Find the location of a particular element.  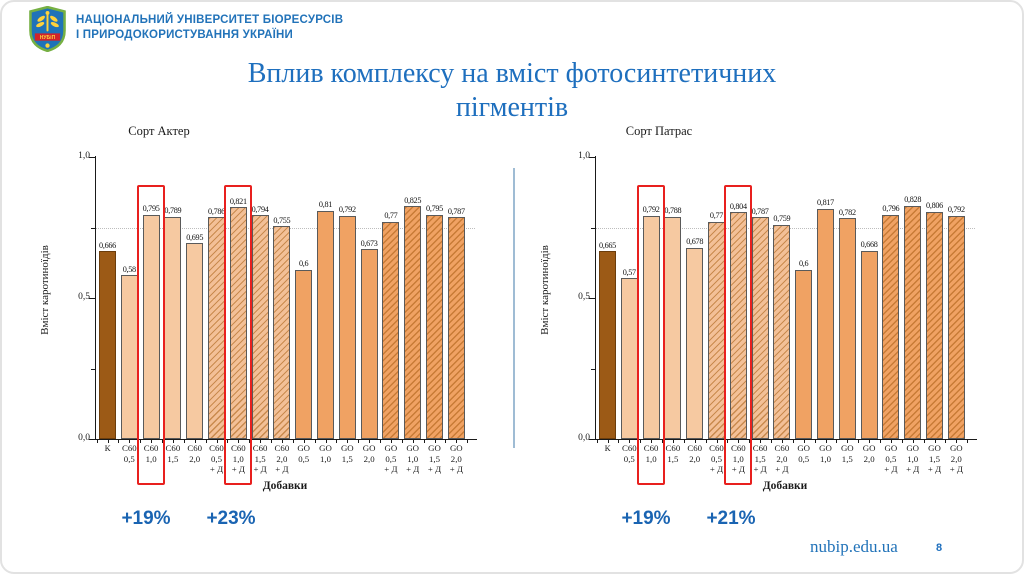

bar-value-label: 0,77 is located at coordinates (391, 216).